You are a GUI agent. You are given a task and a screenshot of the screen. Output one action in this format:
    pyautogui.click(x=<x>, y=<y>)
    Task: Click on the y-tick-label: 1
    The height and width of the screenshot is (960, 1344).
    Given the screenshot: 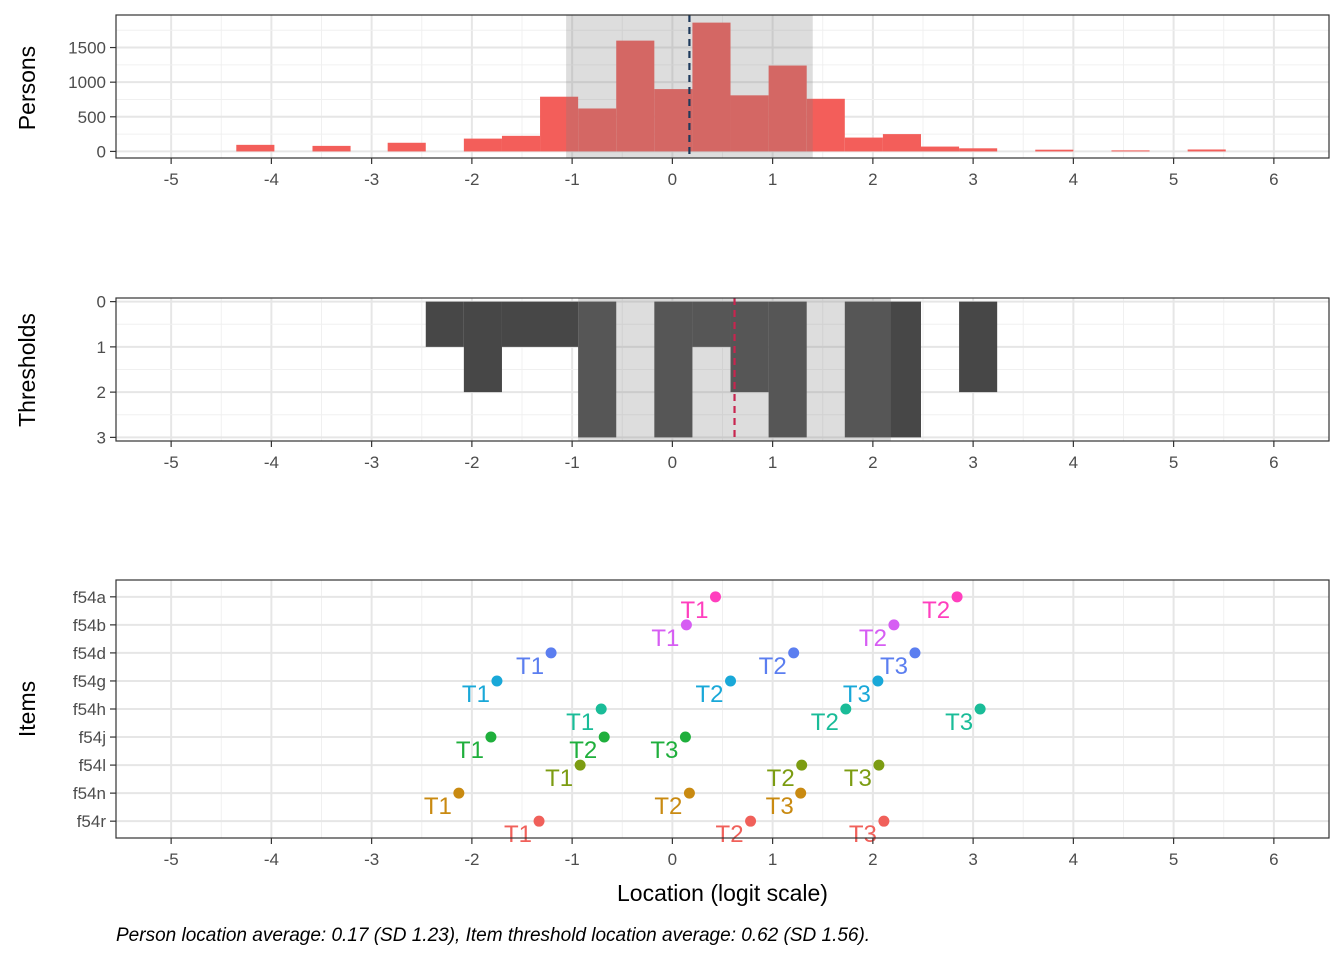 What is the action you would take?
    pyautogui.click(x=101, y=347)
    